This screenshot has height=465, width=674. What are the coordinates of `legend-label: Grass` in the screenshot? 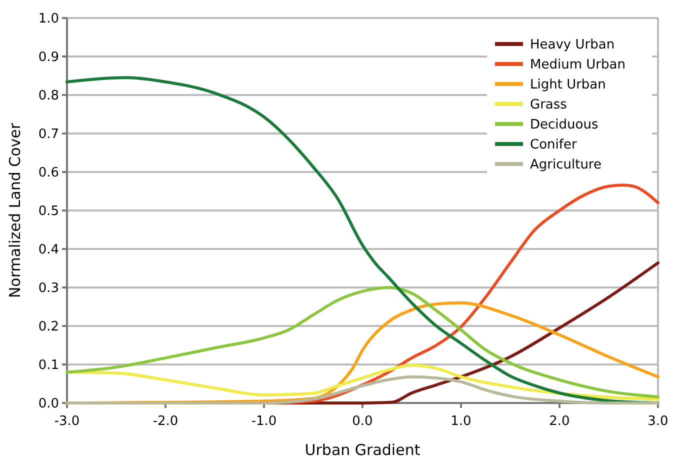 It's located at (549, 105).